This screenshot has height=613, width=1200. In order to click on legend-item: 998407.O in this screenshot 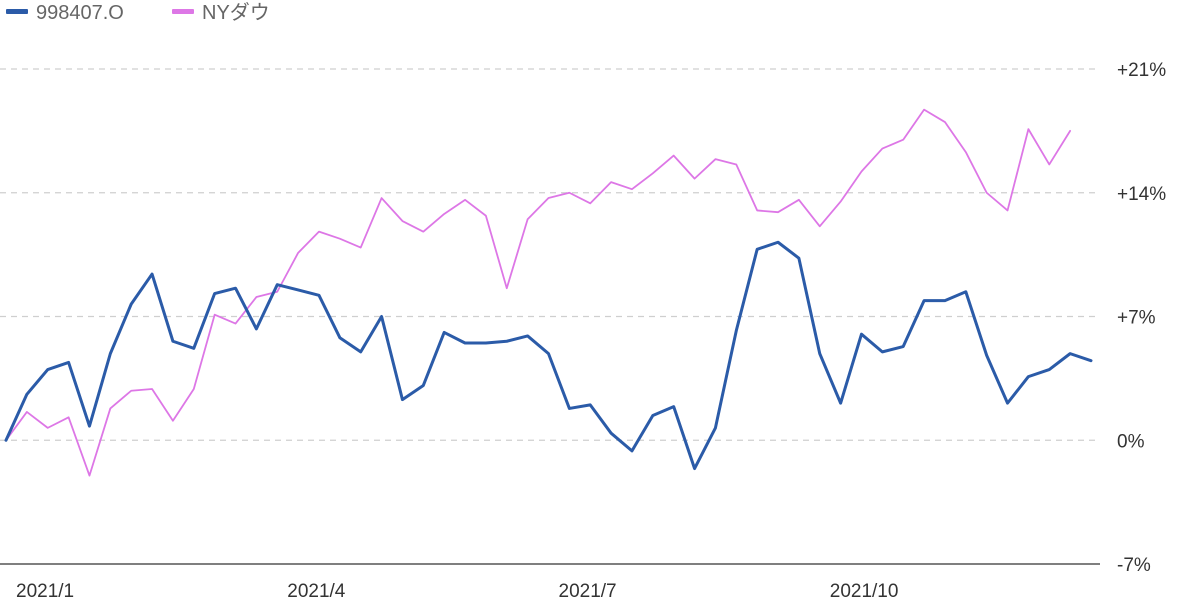, I will do `click(65, 13)`.